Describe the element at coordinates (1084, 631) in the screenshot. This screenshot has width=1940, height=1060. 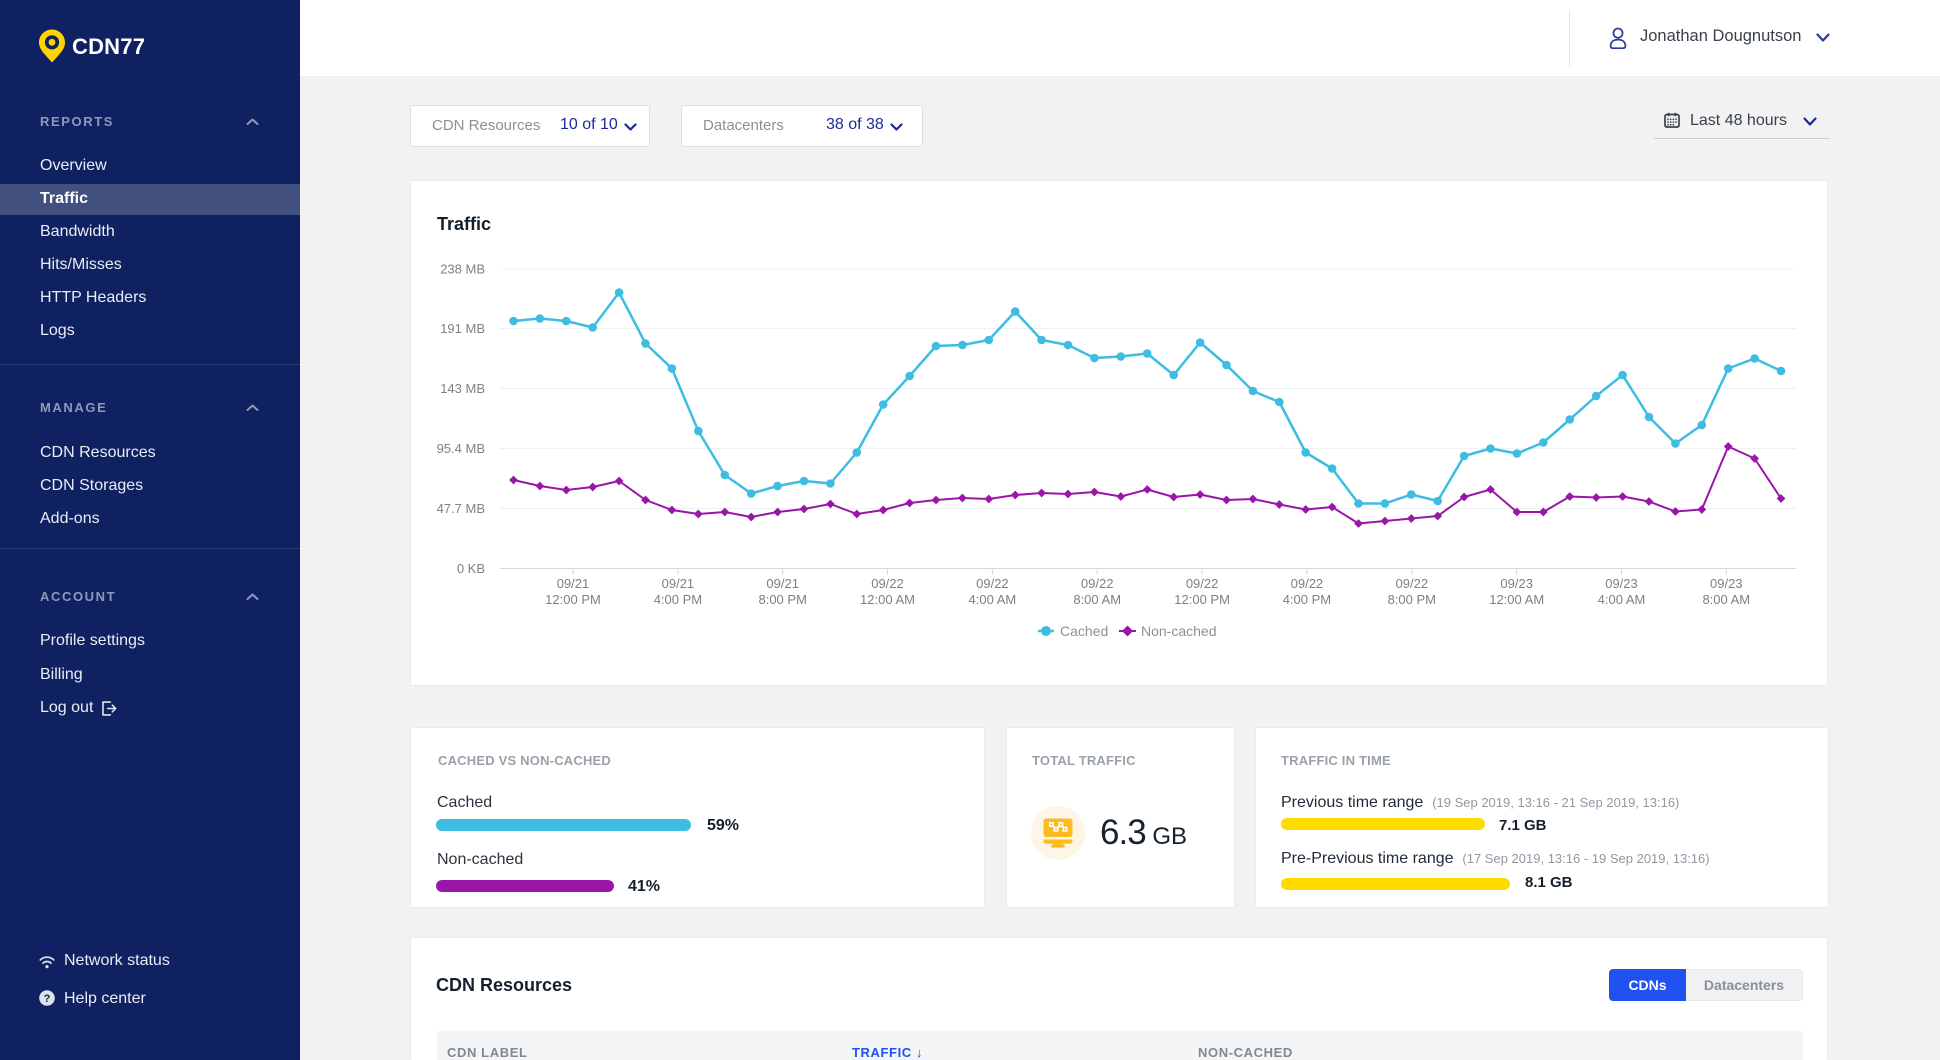
I see `svg-text: Cached` at that location.